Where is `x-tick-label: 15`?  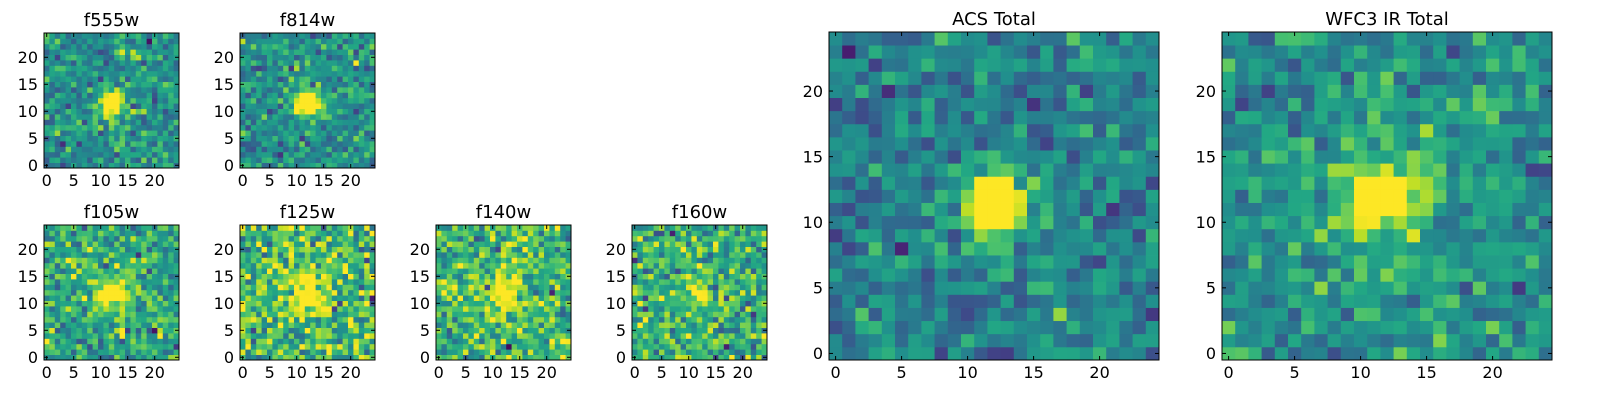
x-tick-label: 15 is located at coordinates (1033, 372).